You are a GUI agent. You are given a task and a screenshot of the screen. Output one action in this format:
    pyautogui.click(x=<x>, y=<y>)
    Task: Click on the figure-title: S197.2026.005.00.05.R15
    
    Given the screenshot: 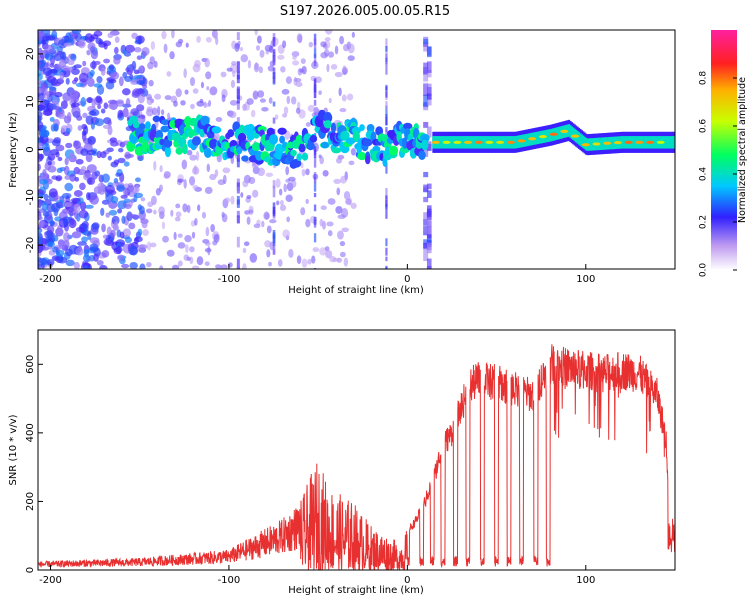 What is the action you would take?
    pyautogui.click(x=365, y=11)
    